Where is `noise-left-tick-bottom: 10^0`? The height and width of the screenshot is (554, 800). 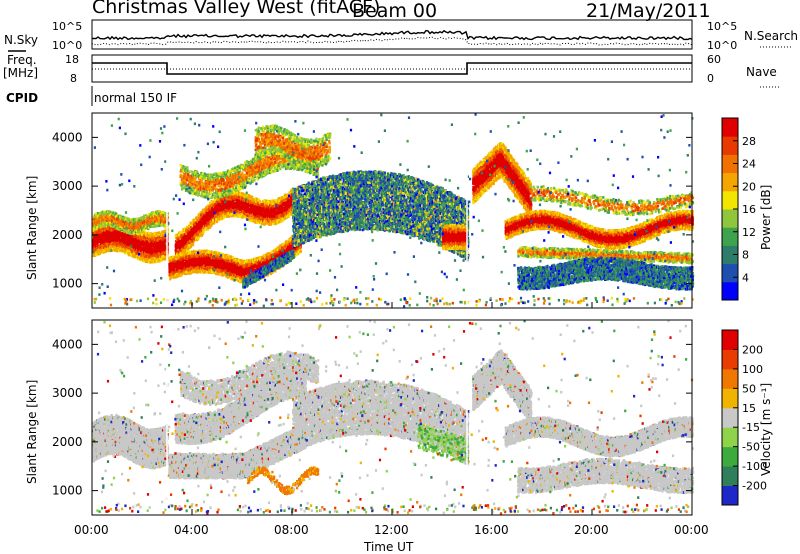 noise-left-tick-bottom: 10^0 is located at coordinates (67, 45).